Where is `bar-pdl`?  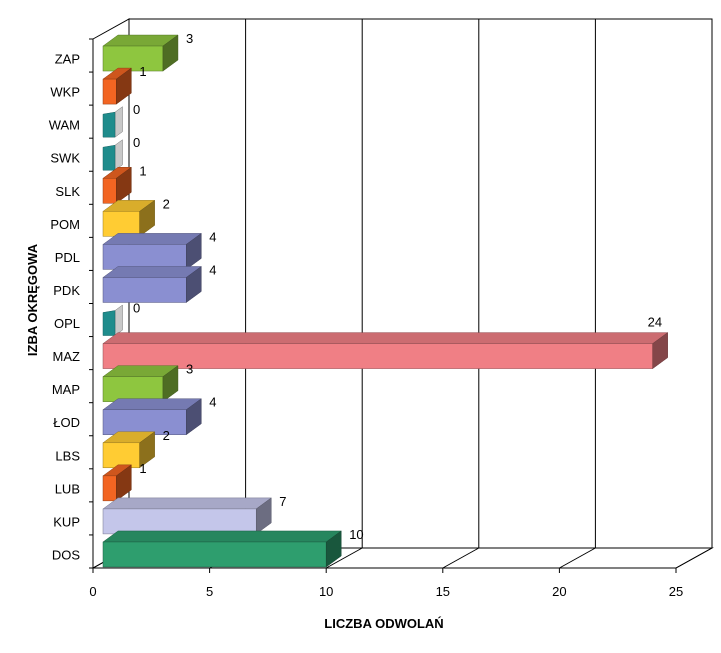 bar-pdl is located at coordinates (152, 251).